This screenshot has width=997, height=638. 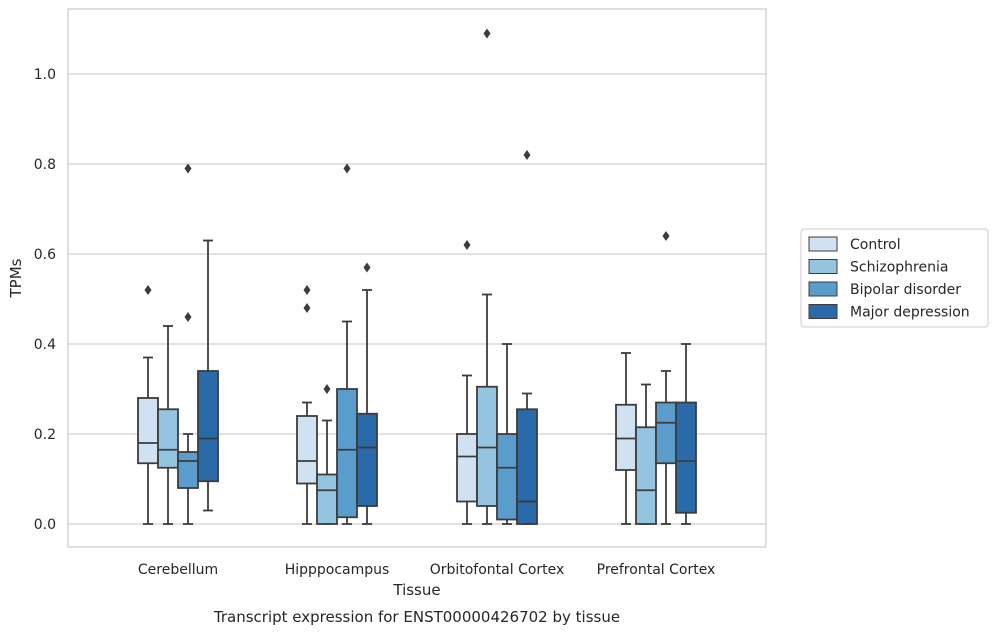 I want to click on x-tick-label: Cerebellum, so click(x=178, y=570).